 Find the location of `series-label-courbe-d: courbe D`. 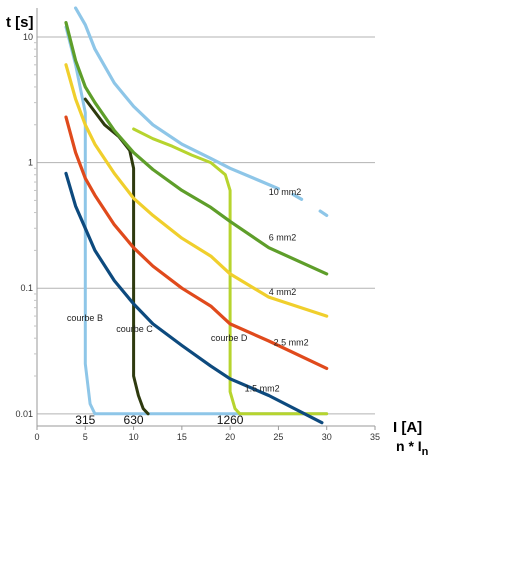

series-label-courbe-d: courbe D is located at coordinates (229, 338).